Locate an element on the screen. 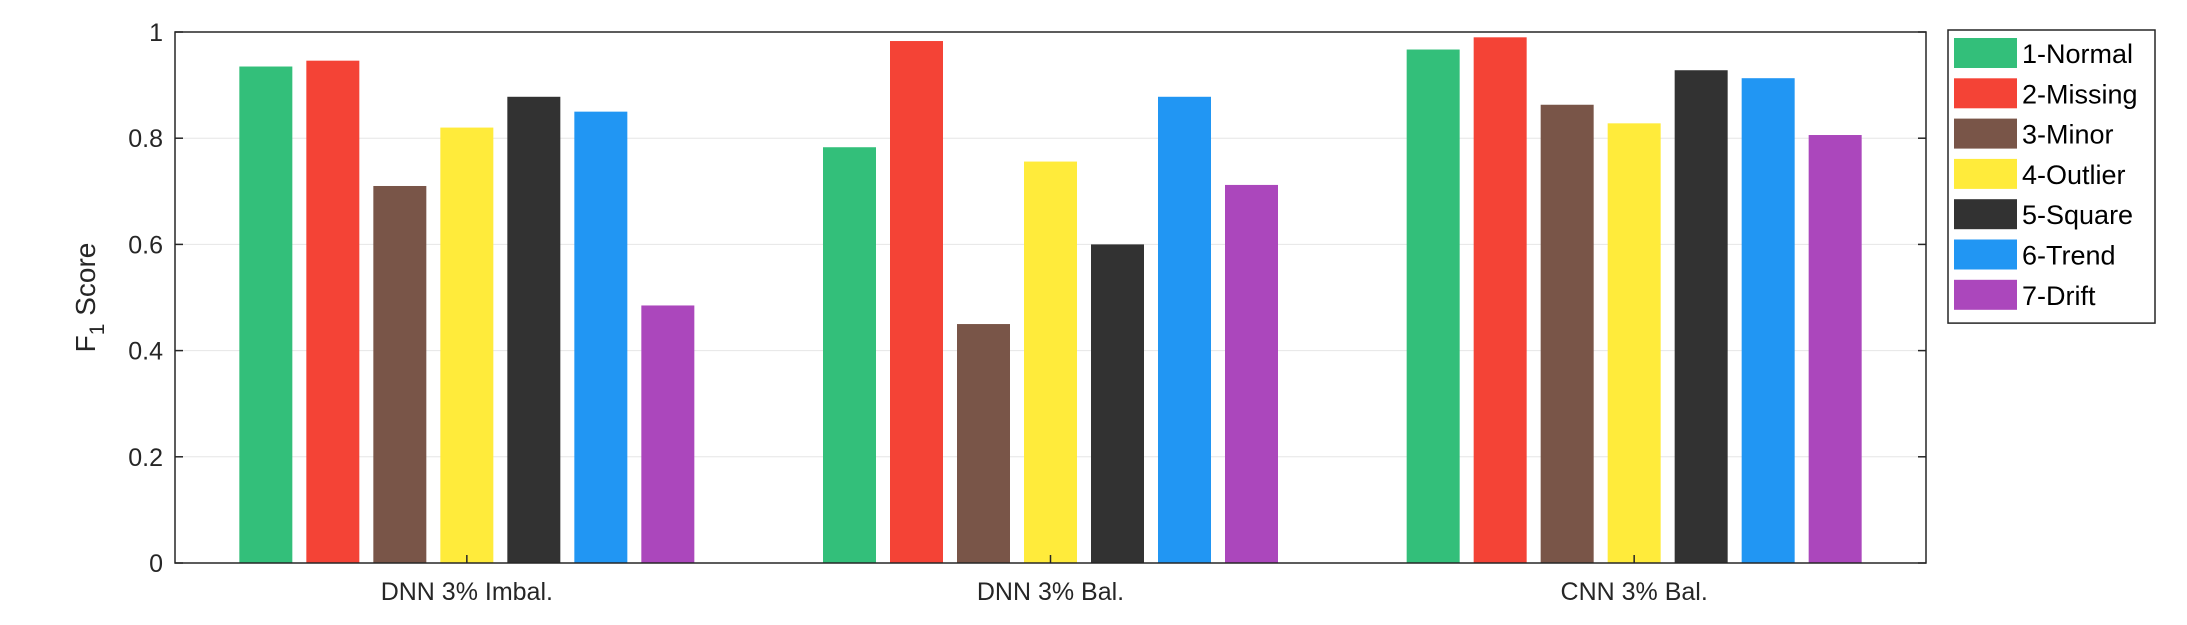 This screenshot has height=625, width=2187. legend-label: 6-Trend is located at coordinates (2069, 256).